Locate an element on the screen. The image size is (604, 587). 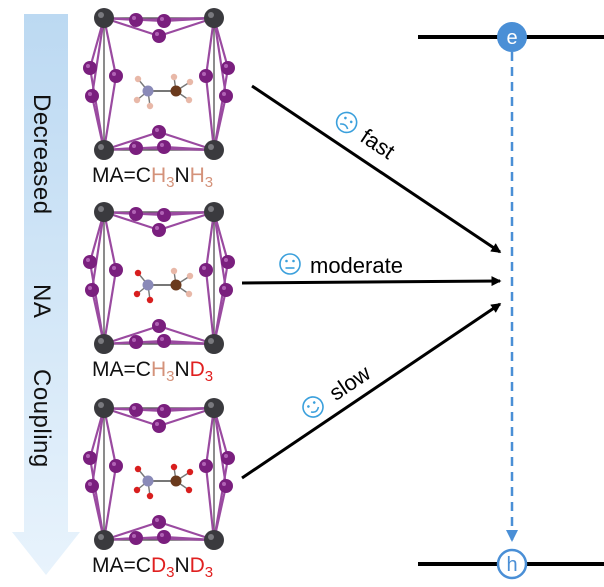
formula-label-3: MA=CD3ND3 is located at coordinates (152, 567).